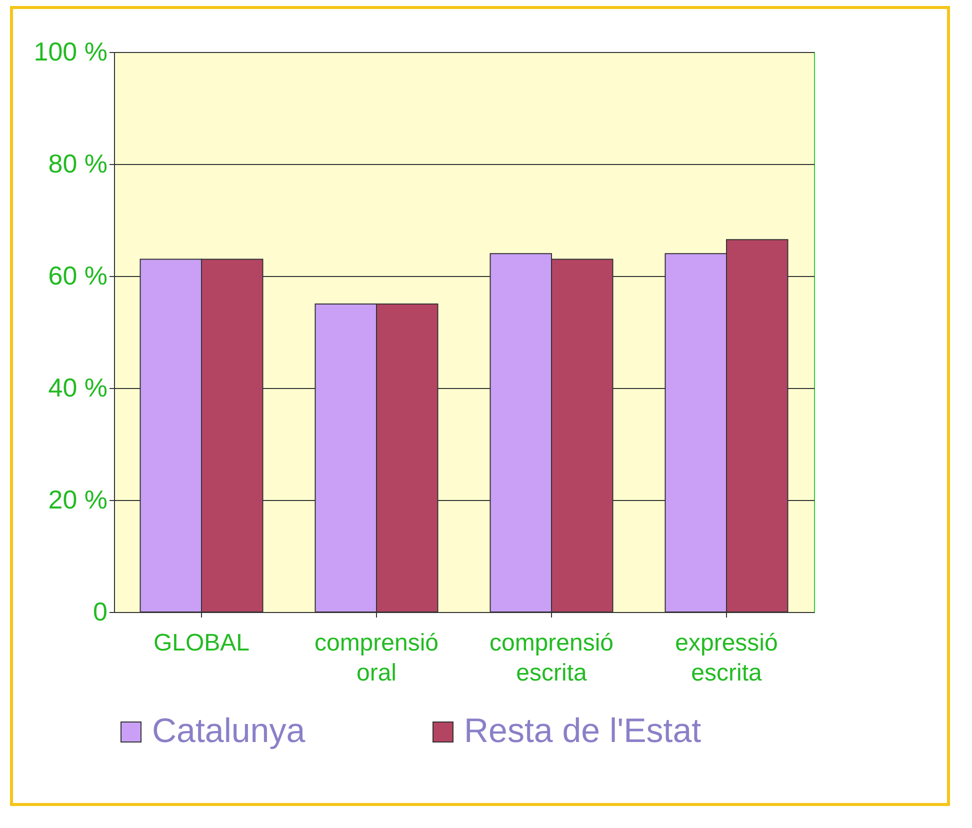 The width and height of the screenshot is (972, 828). I want to click on y-tick-label: 100 %, so click(71, 51).